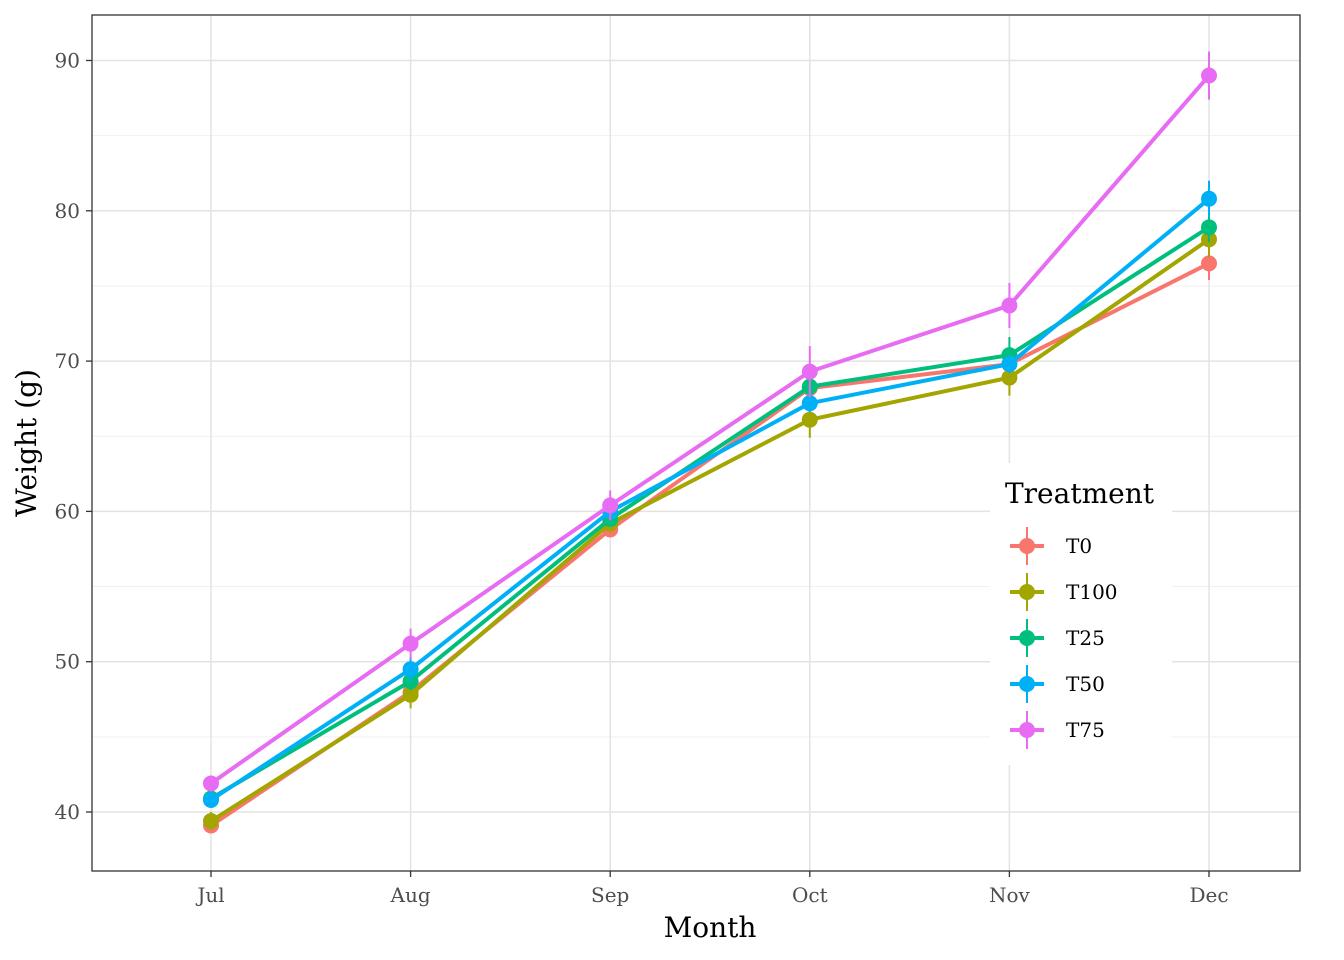  I want to click on y-tick-label: 50, so click(67, 662).